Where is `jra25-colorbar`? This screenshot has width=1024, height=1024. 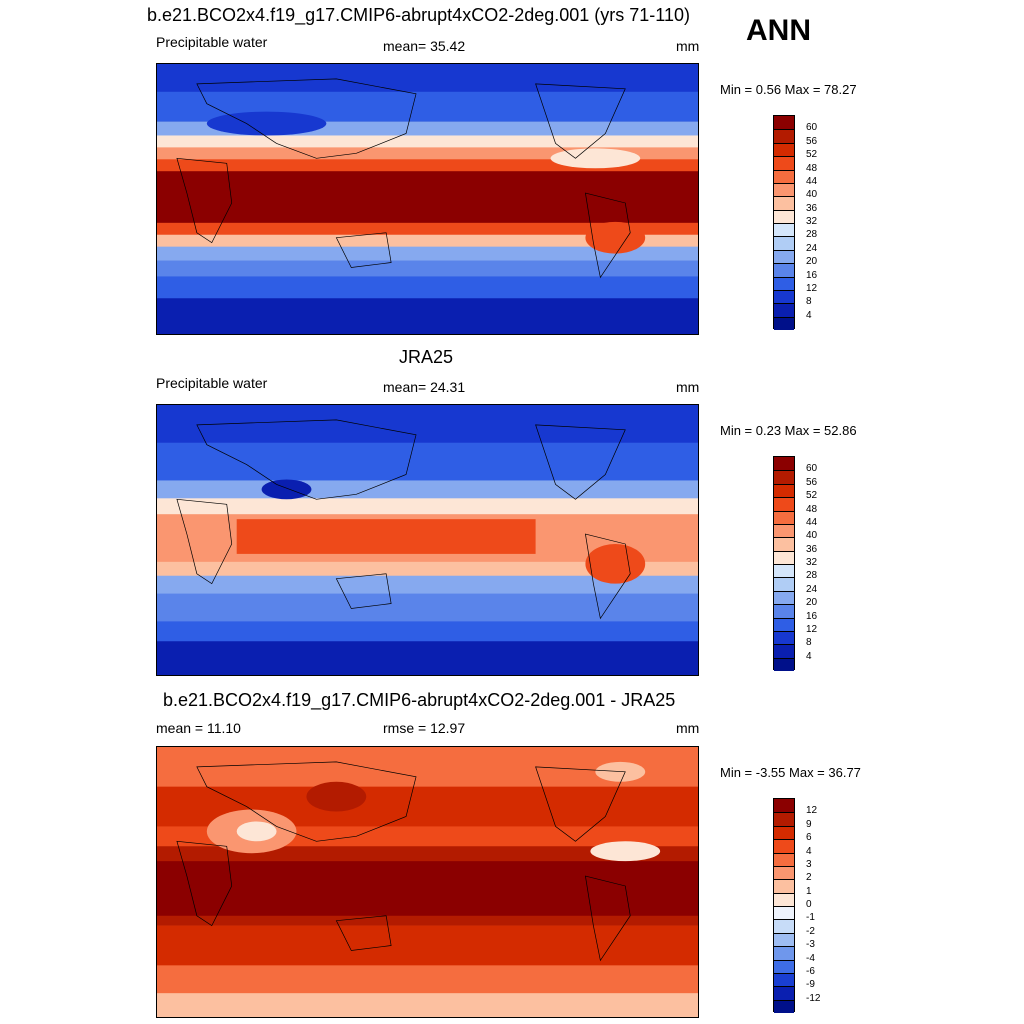
jra25-colorbar is located at coordinates (784, 563).